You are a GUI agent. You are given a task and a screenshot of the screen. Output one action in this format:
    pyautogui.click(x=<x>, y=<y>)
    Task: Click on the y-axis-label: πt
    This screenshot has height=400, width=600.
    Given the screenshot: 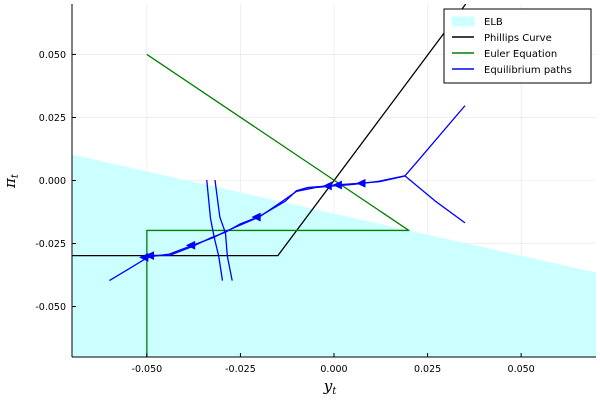 What is the action you would take?
    pyautogui.click(x=11, y=181)
    